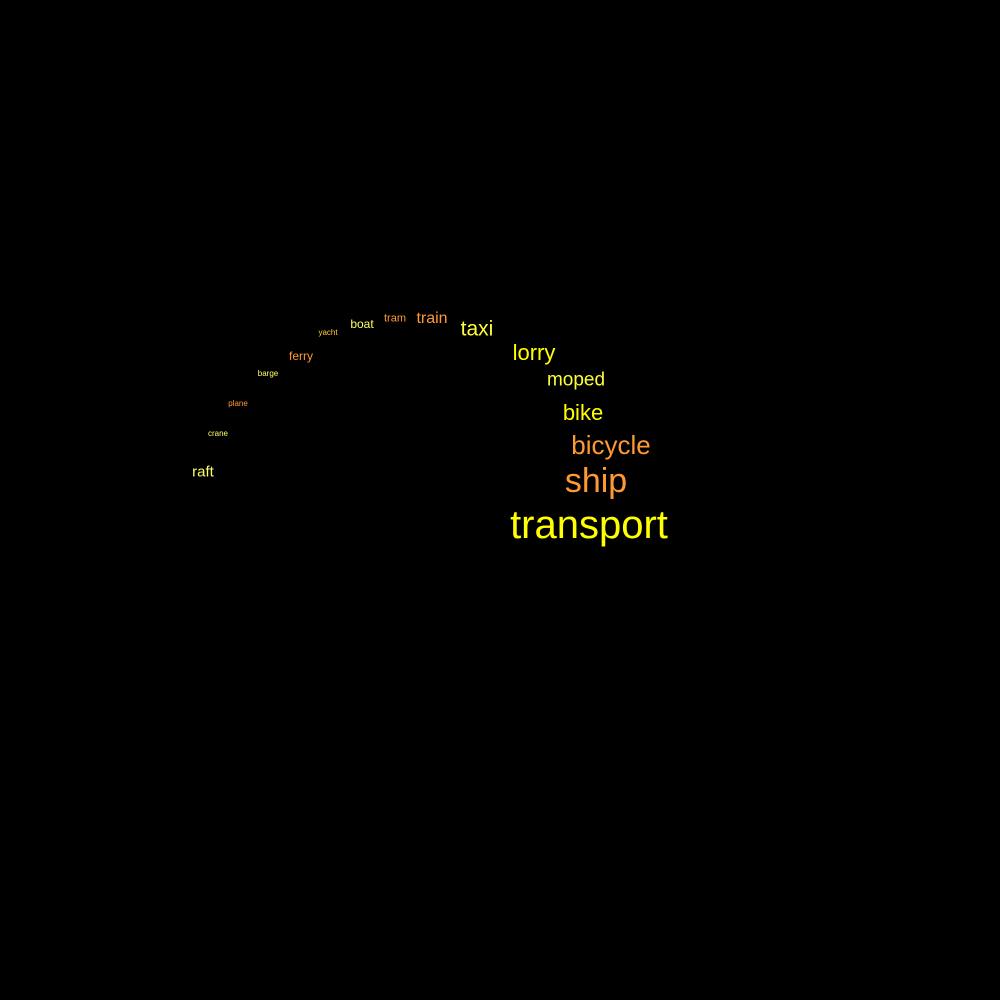 Image resolution: width=1000 pixels, height=1000 pixels. I want to click on word-ferry: ferry, so click(301, 356).